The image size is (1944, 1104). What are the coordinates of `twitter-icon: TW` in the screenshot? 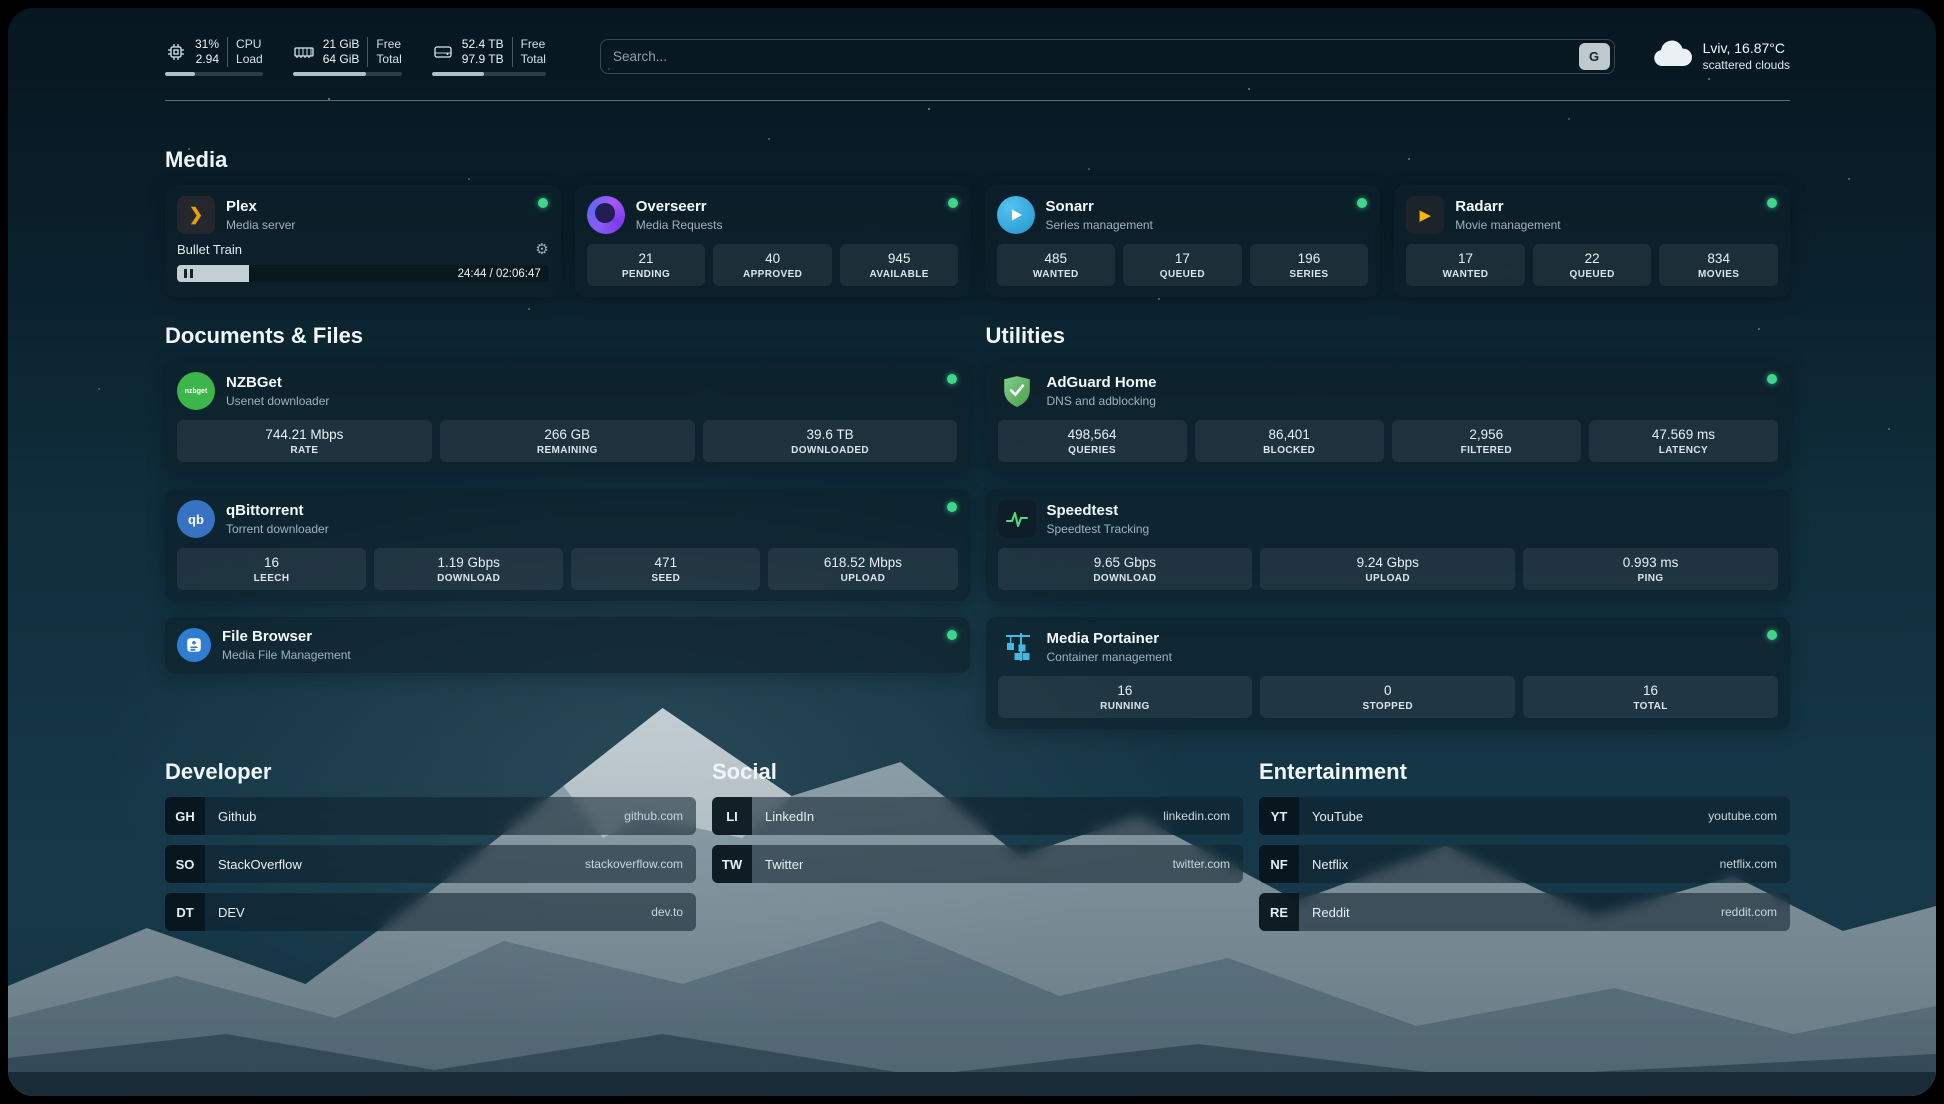 It's located at (732, 864).